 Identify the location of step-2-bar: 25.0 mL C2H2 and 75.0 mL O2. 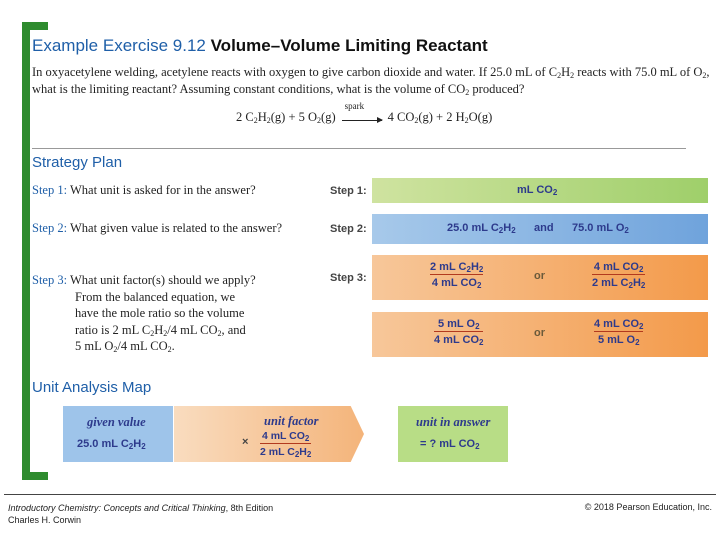
(540, 229).